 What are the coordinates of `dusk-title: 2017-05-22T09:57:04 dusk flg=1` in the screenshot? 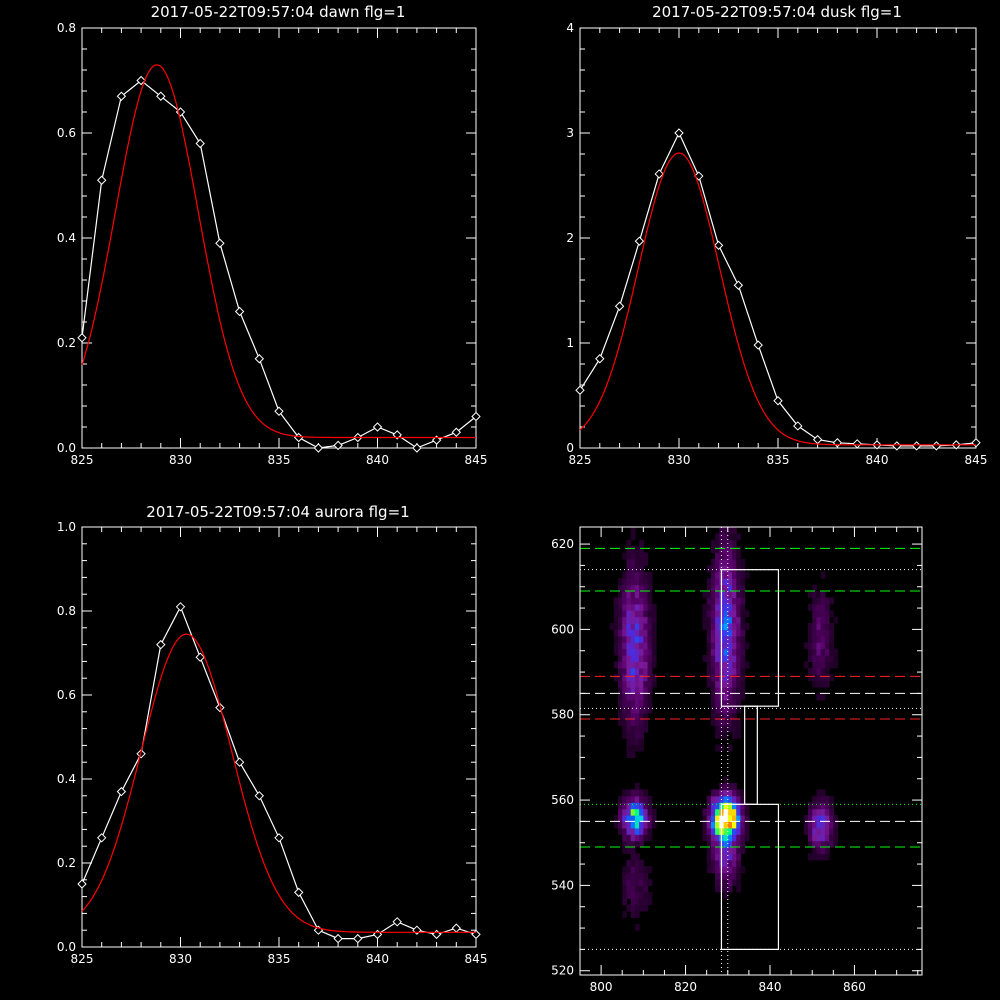 It's located at (777, 12).